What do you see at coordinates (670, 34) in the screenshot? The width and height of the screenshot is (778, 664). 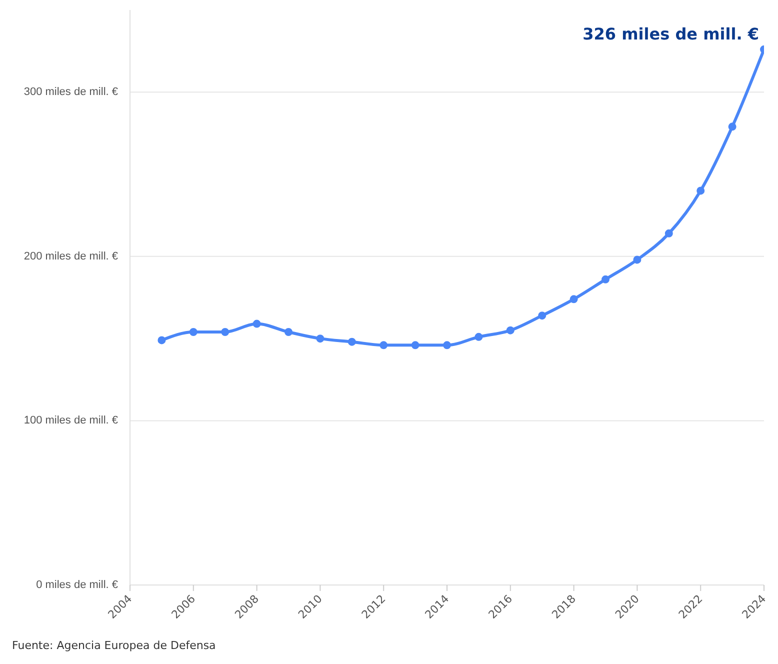 I see `annotation: 326 miles de mill. €` at bounding box center [670, 34].